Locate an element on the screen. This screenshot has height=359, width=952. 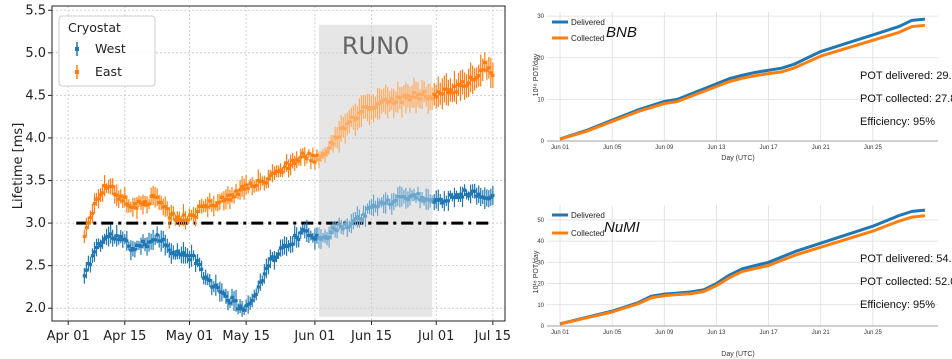
legend-box is located at coordinates (107, 51).